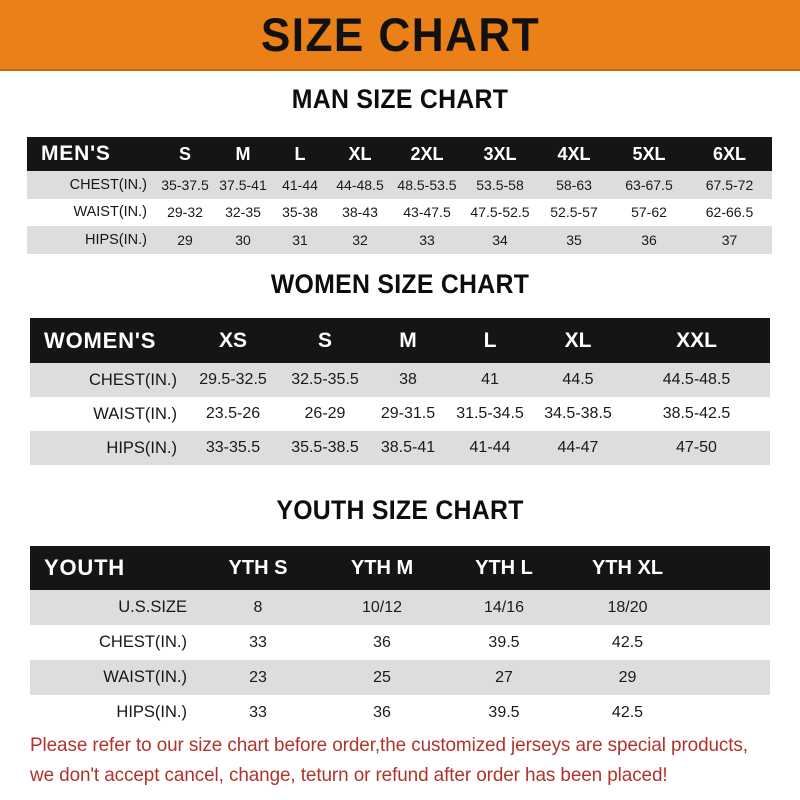 The image size is (800, 800). What do you see at coordinates (504, 677) in the screenshot?
I see `youth-cell-2-2: 27` at bounding box center [504, 677].